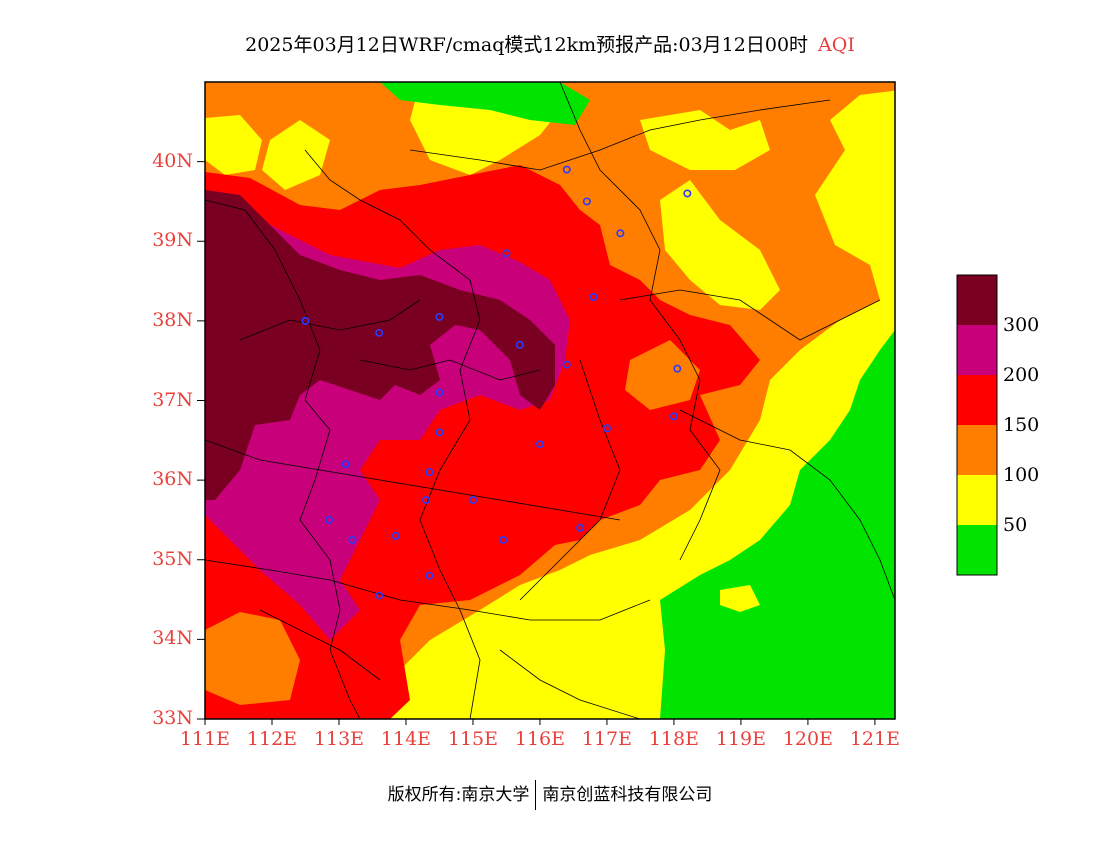 This screenshot has width=1100, height=850. I want to click on legend-tick-label: 200, so click(1021, 375).